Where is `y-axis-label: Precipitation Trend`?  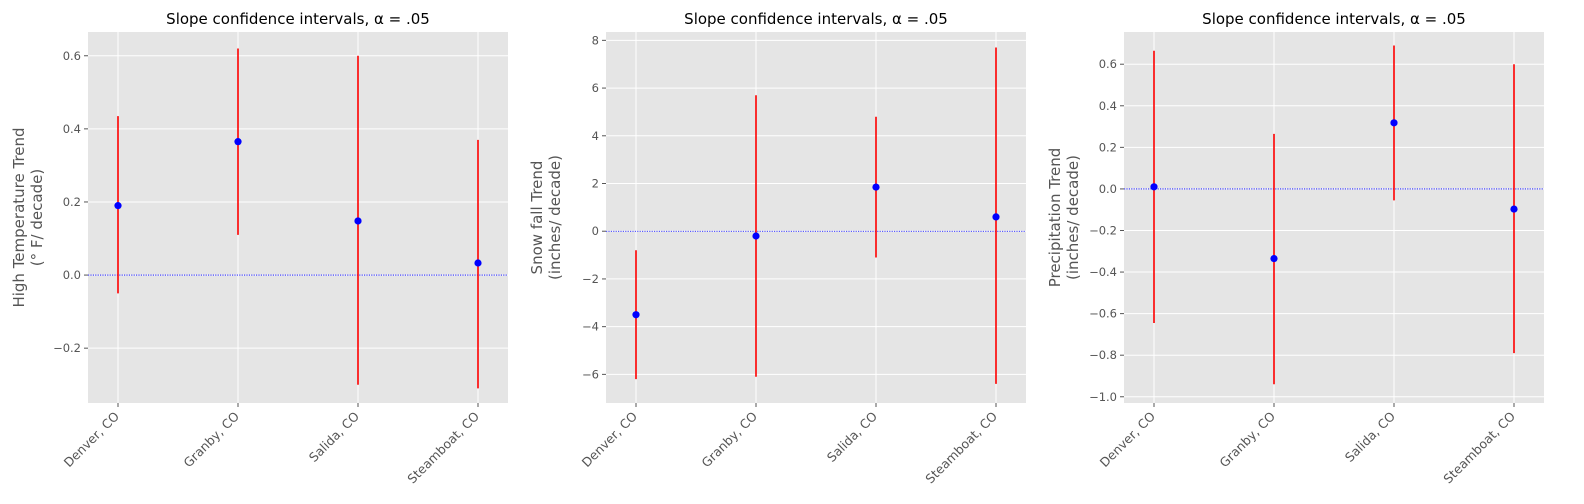 y-axis-label: Precipitation Trend is located at coordinates (1055, 218).